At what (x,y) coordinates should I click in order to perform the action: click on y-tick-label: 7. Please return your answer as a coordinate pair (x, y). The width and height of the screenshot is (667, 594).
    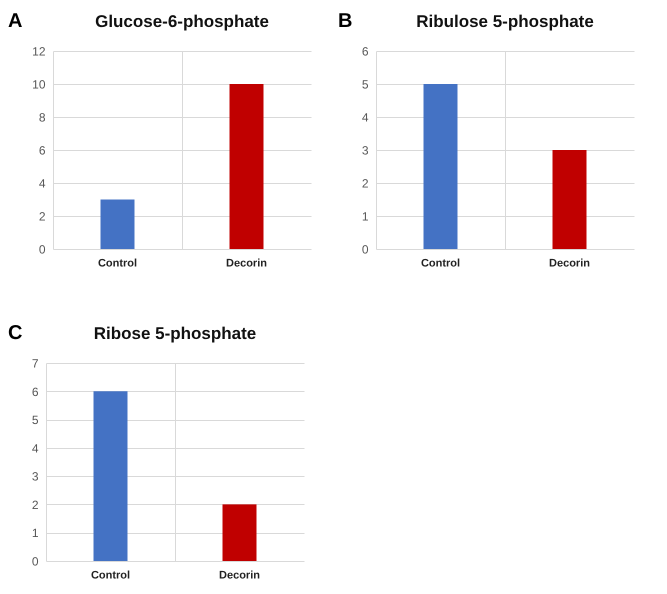
    Looking at the image, I should click on (35, 363).